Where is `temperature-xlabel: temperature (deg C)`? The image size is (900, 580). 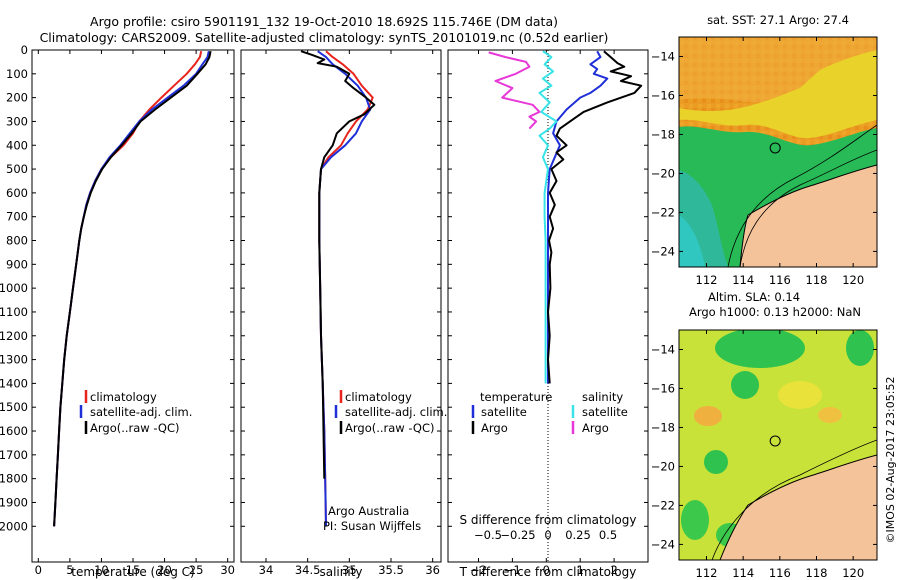 temperature-xlabel: temperature (deg C) is located at coordinates (132, 572).